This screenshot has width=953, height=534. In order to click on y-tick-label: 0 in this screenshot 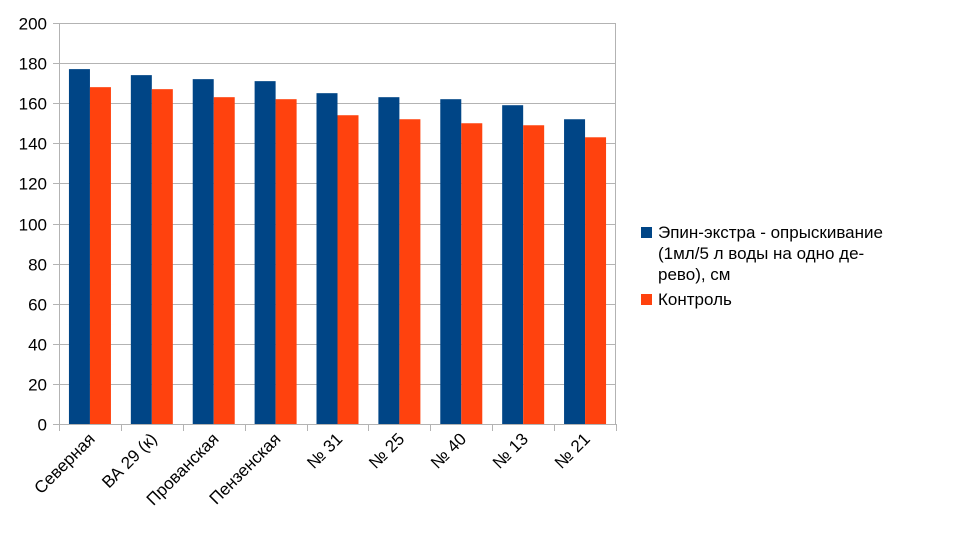, I will do `click(42, 425)`.